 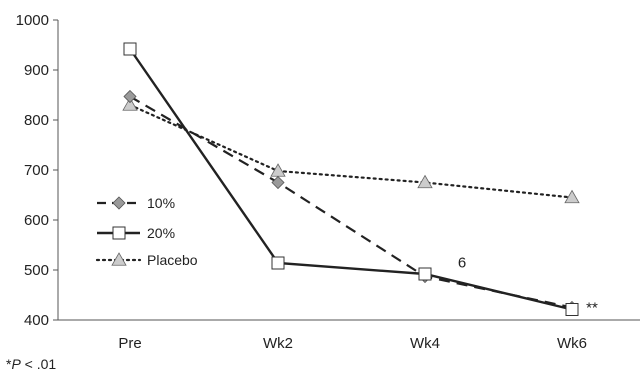 What do you see at coordinates (16, 364) in the screenshot?
I see `footnote-variable: P` at bounding box center [16, 364].